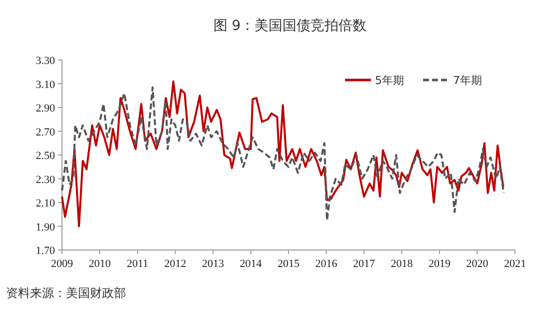 The width and height of the screenshot is (540, 320). Describe the element at coordinates (46, 227) in the screenshot. I see `y-tick-label: 1.90` at that location.